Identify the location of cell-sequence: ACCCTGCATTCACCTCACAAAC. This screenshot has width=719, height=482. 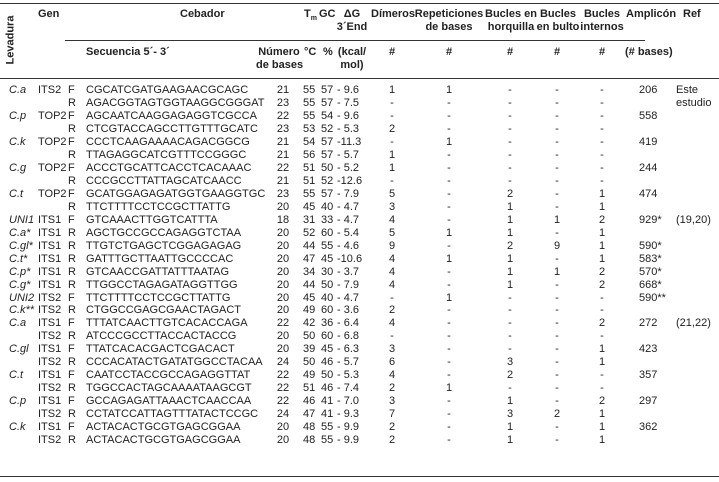
(169, 167).